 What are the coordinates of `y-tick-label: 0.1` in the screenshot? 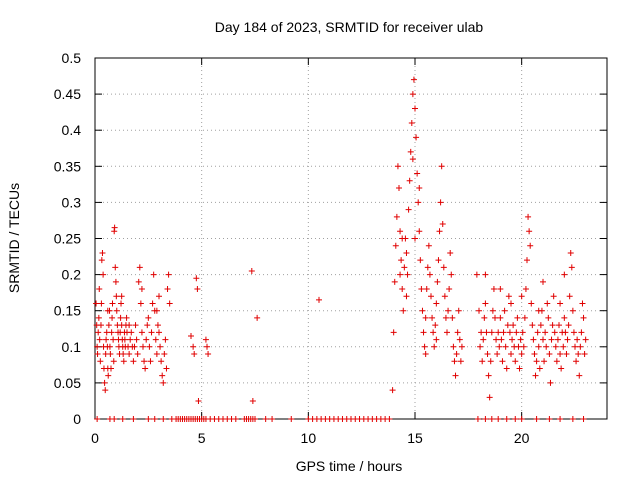 It's located at (72, 347).